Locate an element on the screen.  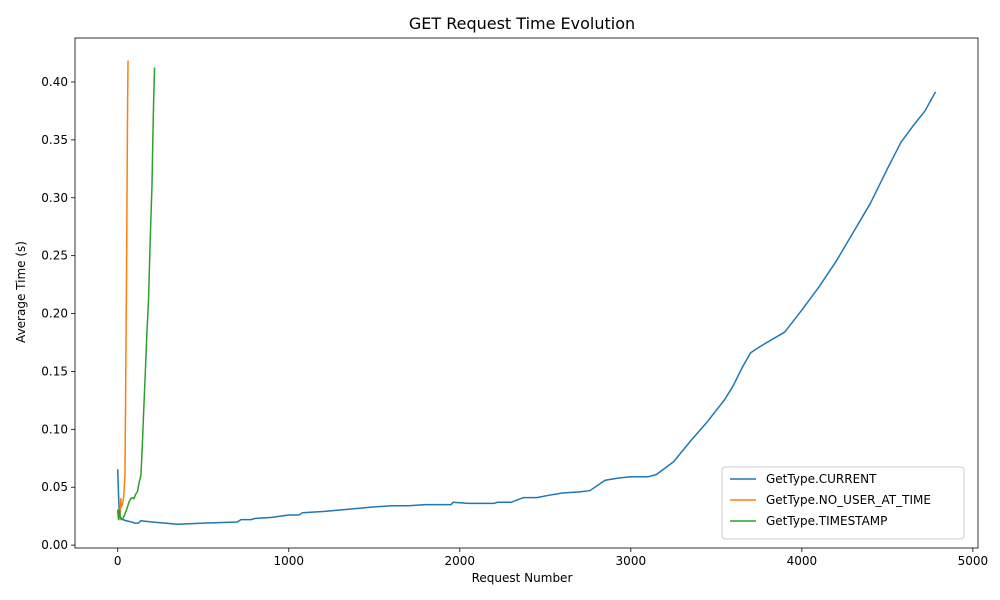
y-axis-title: Average Time (s) is located at coordinates (21, 292).